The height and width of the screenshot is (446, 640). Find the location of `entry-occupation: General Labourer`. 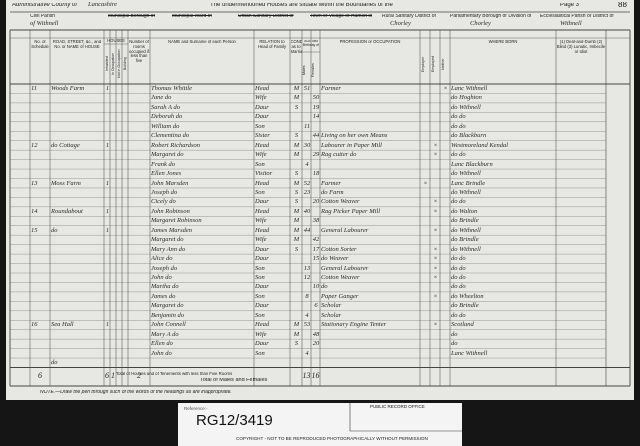

entry-occupation: General Labourer is located at coordinates (345, 268).